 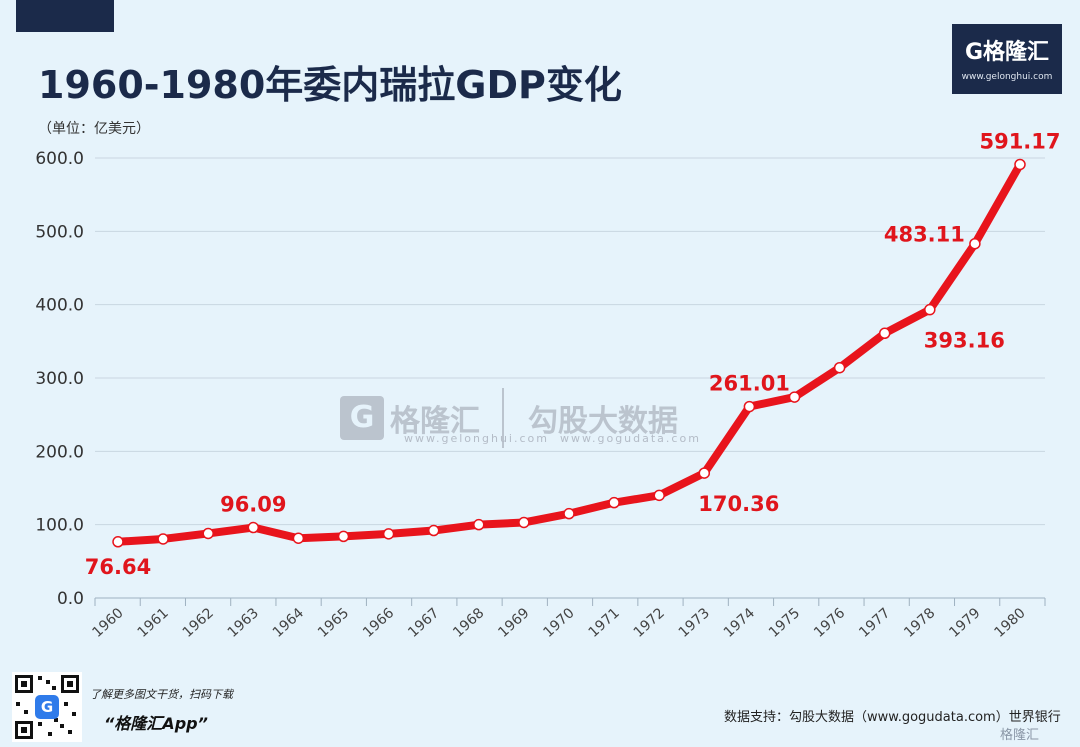 What do you see at coordinates (423, 623) in the screenshot?
I see `x-tick-label: 1967` at bounding box center [423, 623].